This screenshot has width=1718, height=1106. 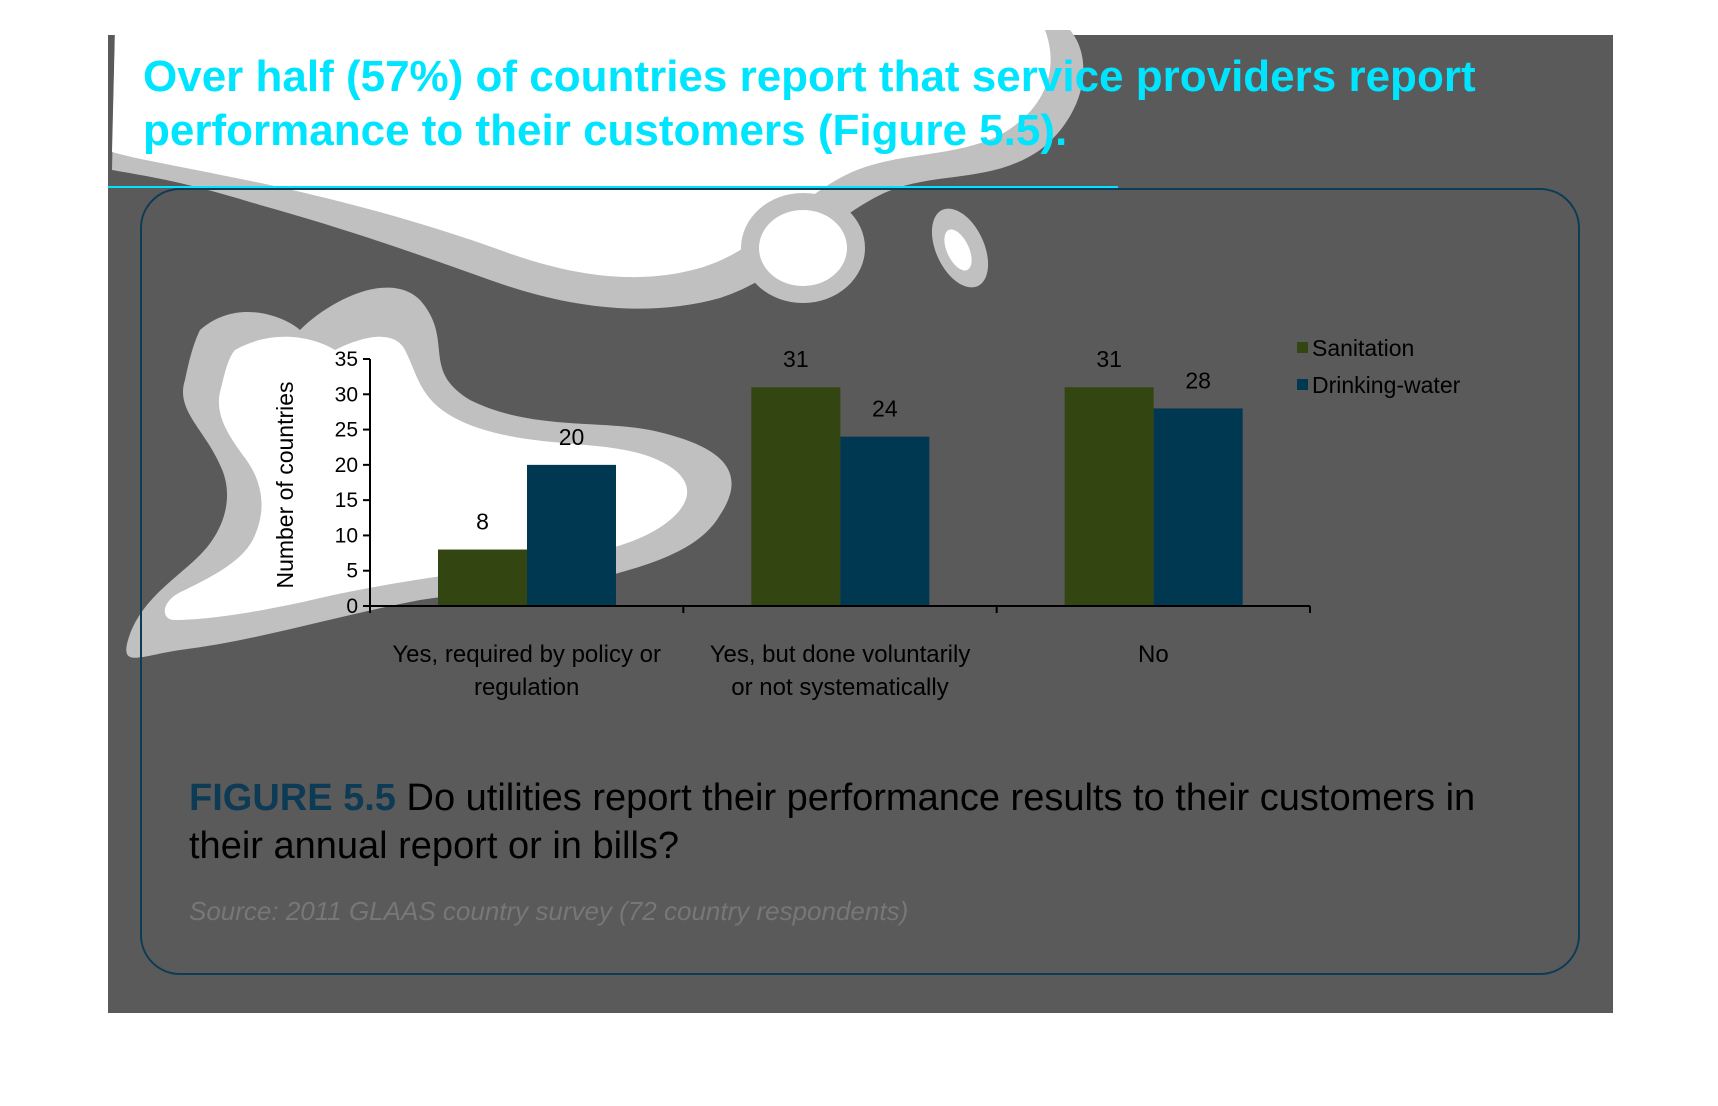 What do you see at coordinates (352, 483) in the screenshot?
I see `y-axis-ticks: 0 5 10 15 20 25 30 35` at bounding box center [352, 483].